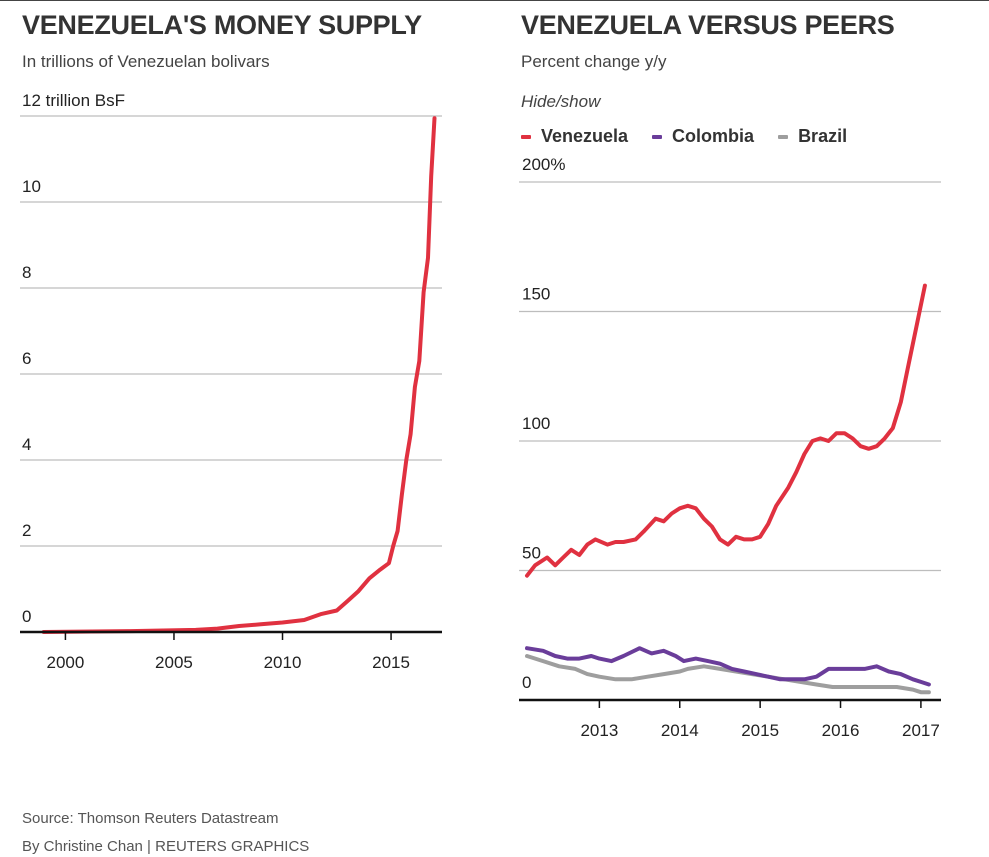  What do you see at coordinates (728, 666) in the screenshot?
I see `series-line-colombia` at bounding box center [728, 666].